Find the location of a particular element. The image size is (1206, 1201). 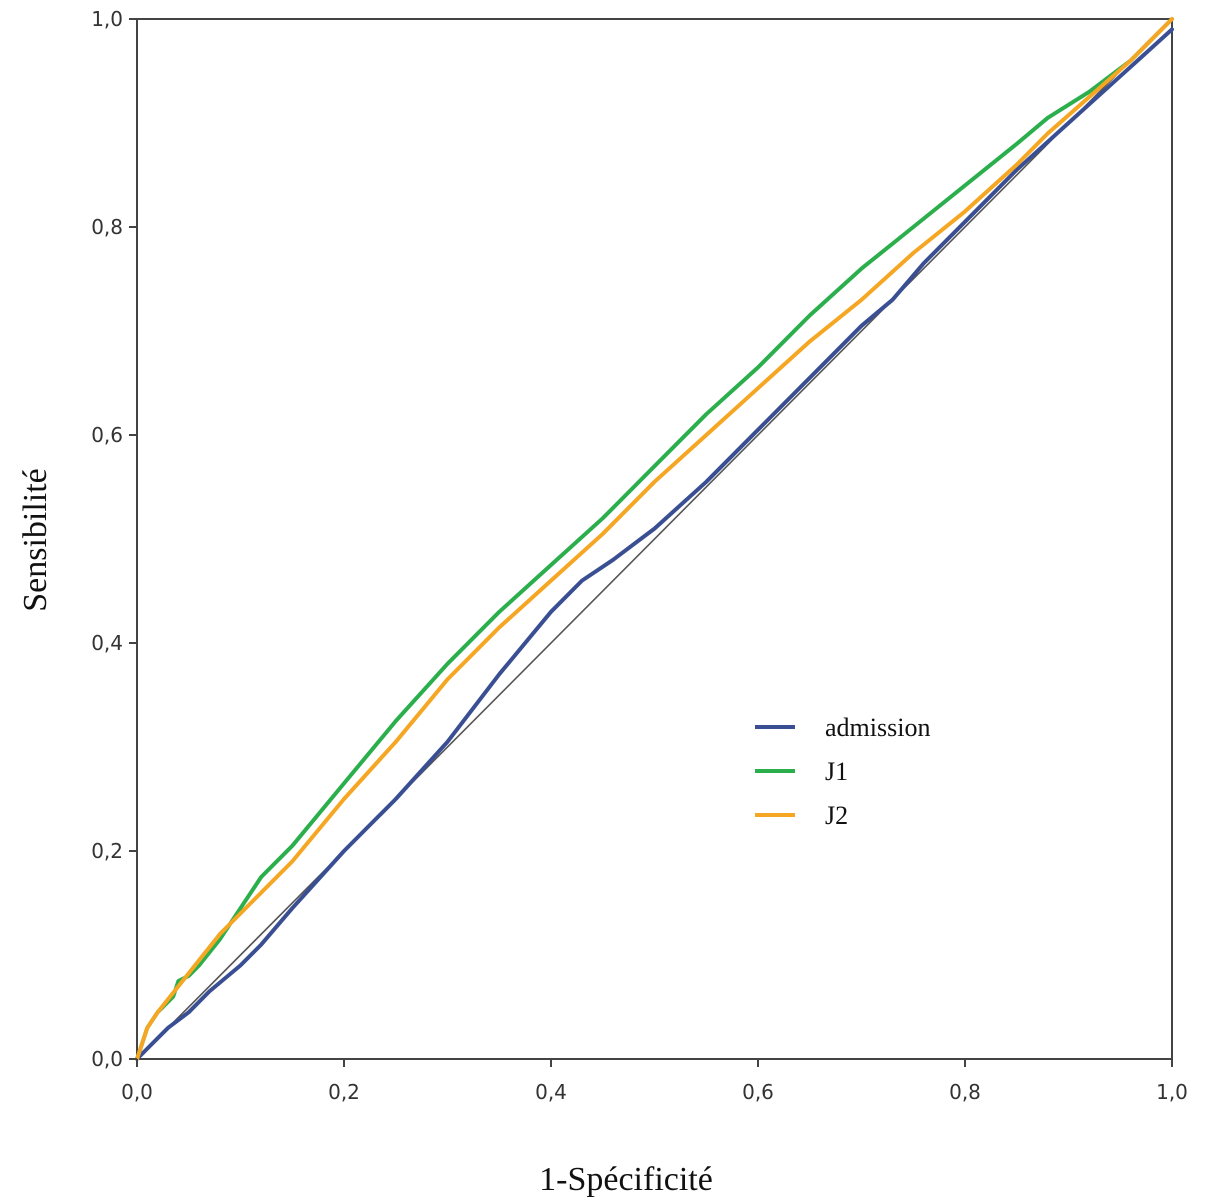

legend-label-admission: admission is located at coordinates (877, 727).